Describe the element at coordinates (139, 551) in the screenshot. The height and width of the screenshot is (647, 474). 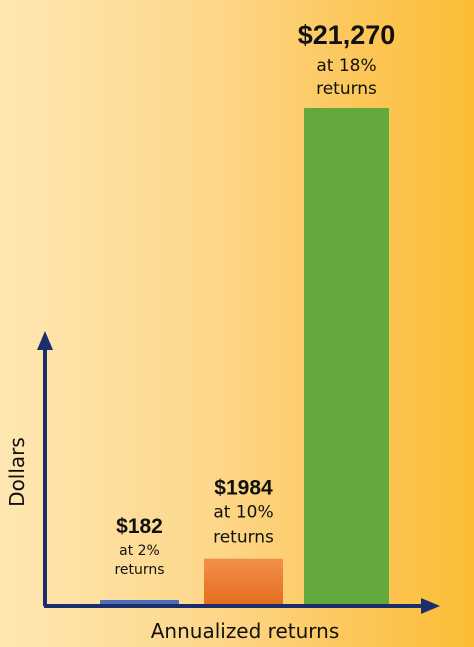
I see `data-label-rate: at 2%` at that location.